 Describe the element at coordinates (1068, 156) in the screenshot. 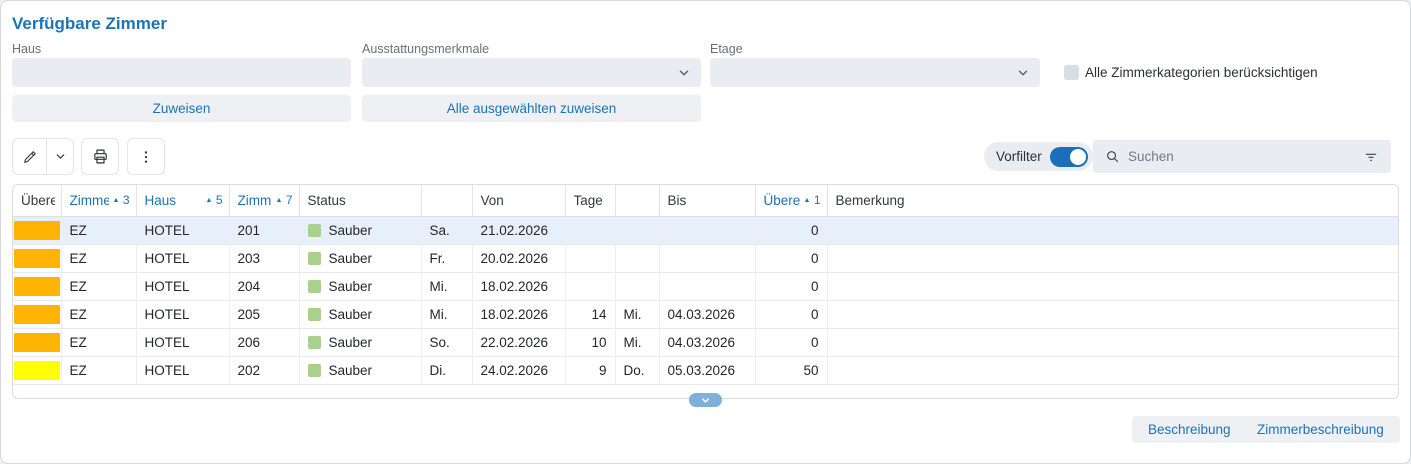

I see `prefilter-toggle` at that location.